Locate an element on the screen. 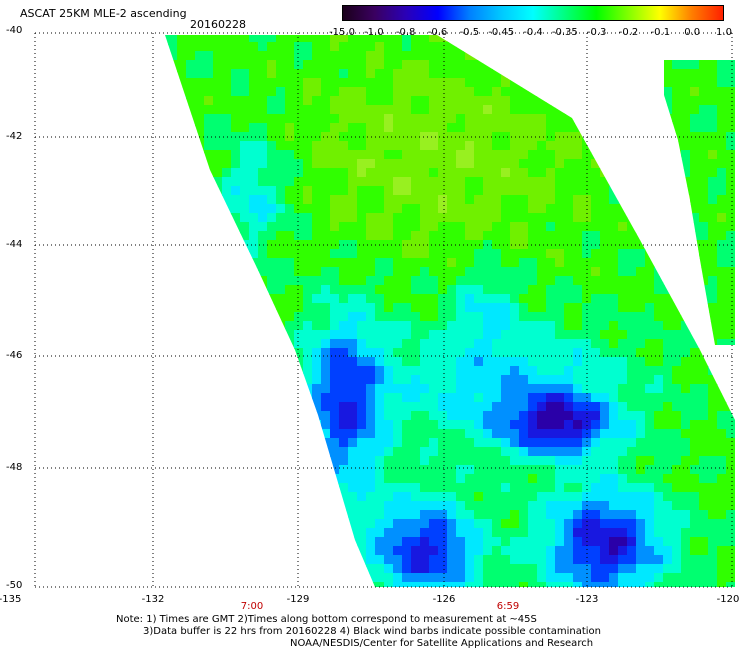 The width and height of the screenshot is (740, 650). color-scale-tick-label: -0.1 is located at coordinates (660, 32).